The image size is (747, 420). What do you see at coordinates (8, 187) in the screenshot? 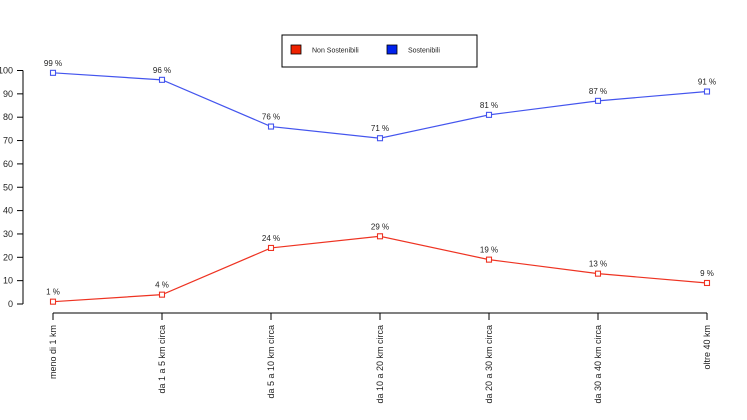
I see `y-tick-label: 50` at bounding box center [8, 187].